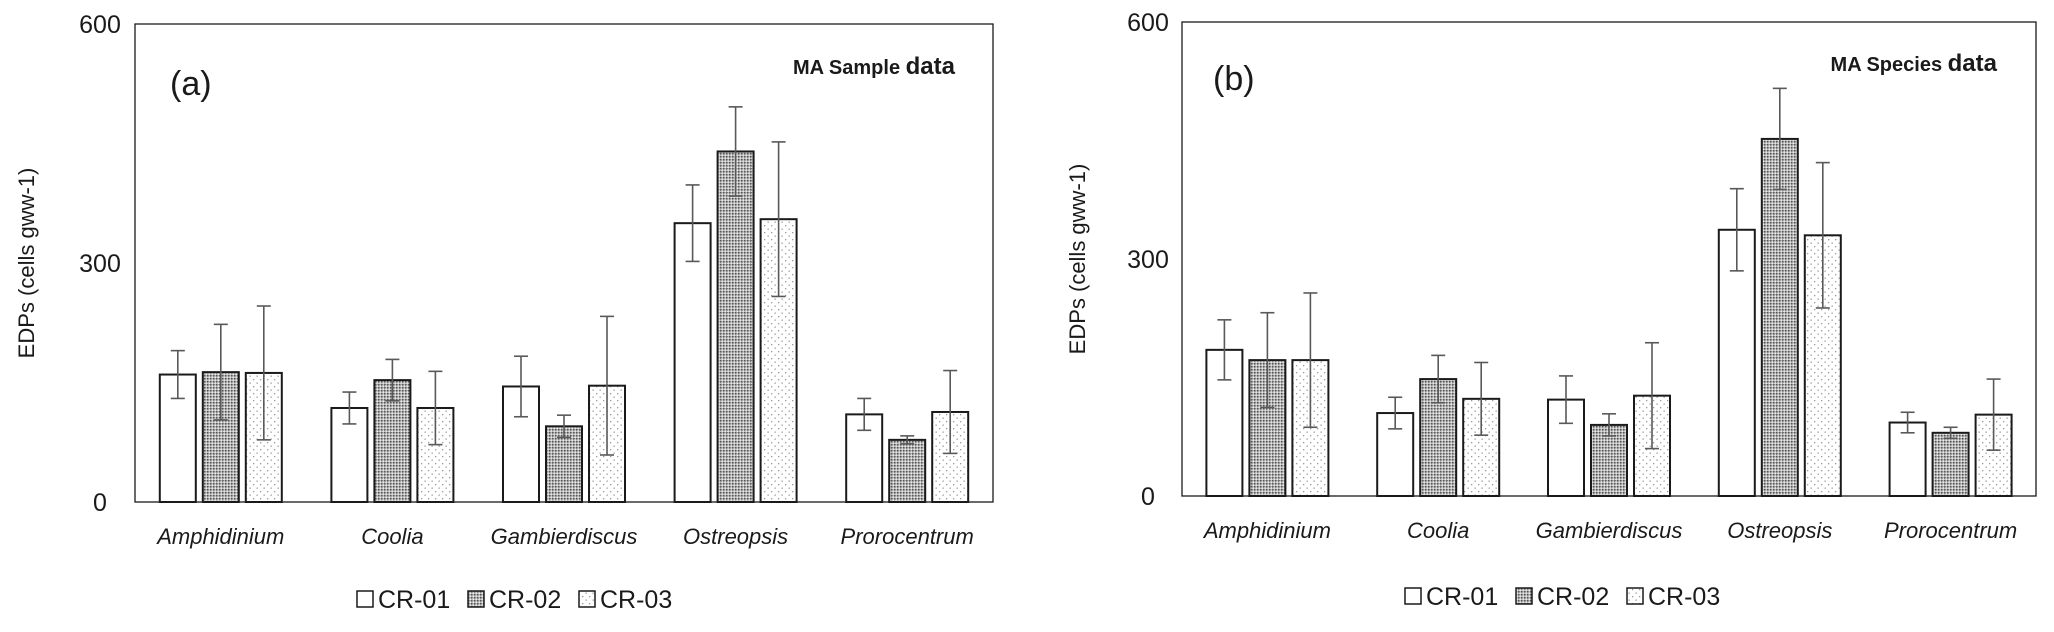 The height and width of the screenshot is (632, 2054). What do you see at coordinates (392, 441) in the screenshot?
I see `bar-cr-02-coolia` at bounding box center [392, 441].